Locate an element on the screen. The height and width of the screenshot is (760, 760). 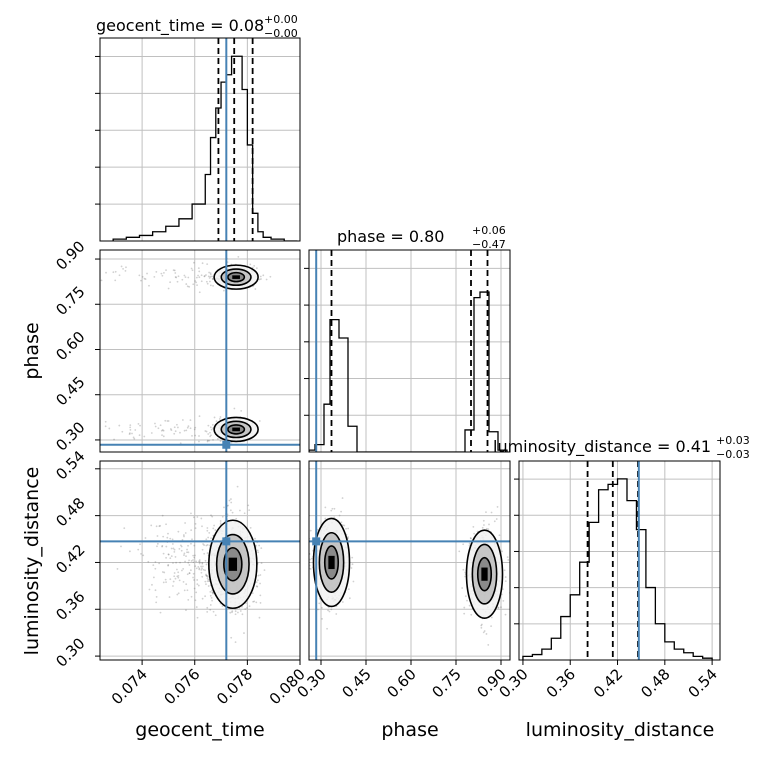
x-tick-label: 0.75 is located at coordinates (446, 683).